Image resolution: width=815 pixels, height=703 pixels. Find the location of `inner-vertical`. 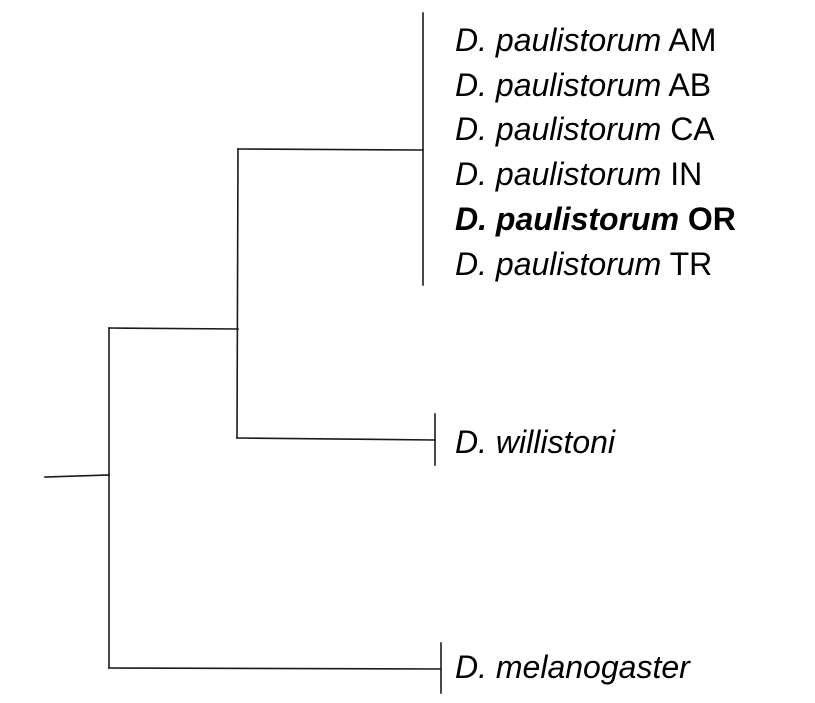

inner-vertical is located at coordinates (237, 293).